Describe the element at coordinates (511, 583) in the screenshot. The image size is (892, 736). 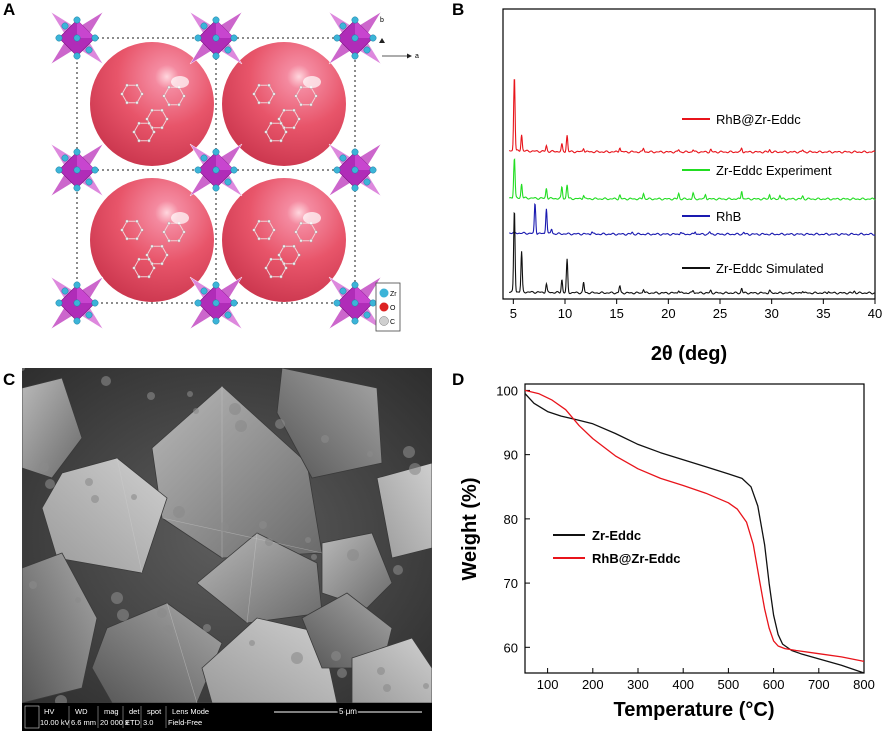
I see `tga-y-tick-label: 70` at that location.